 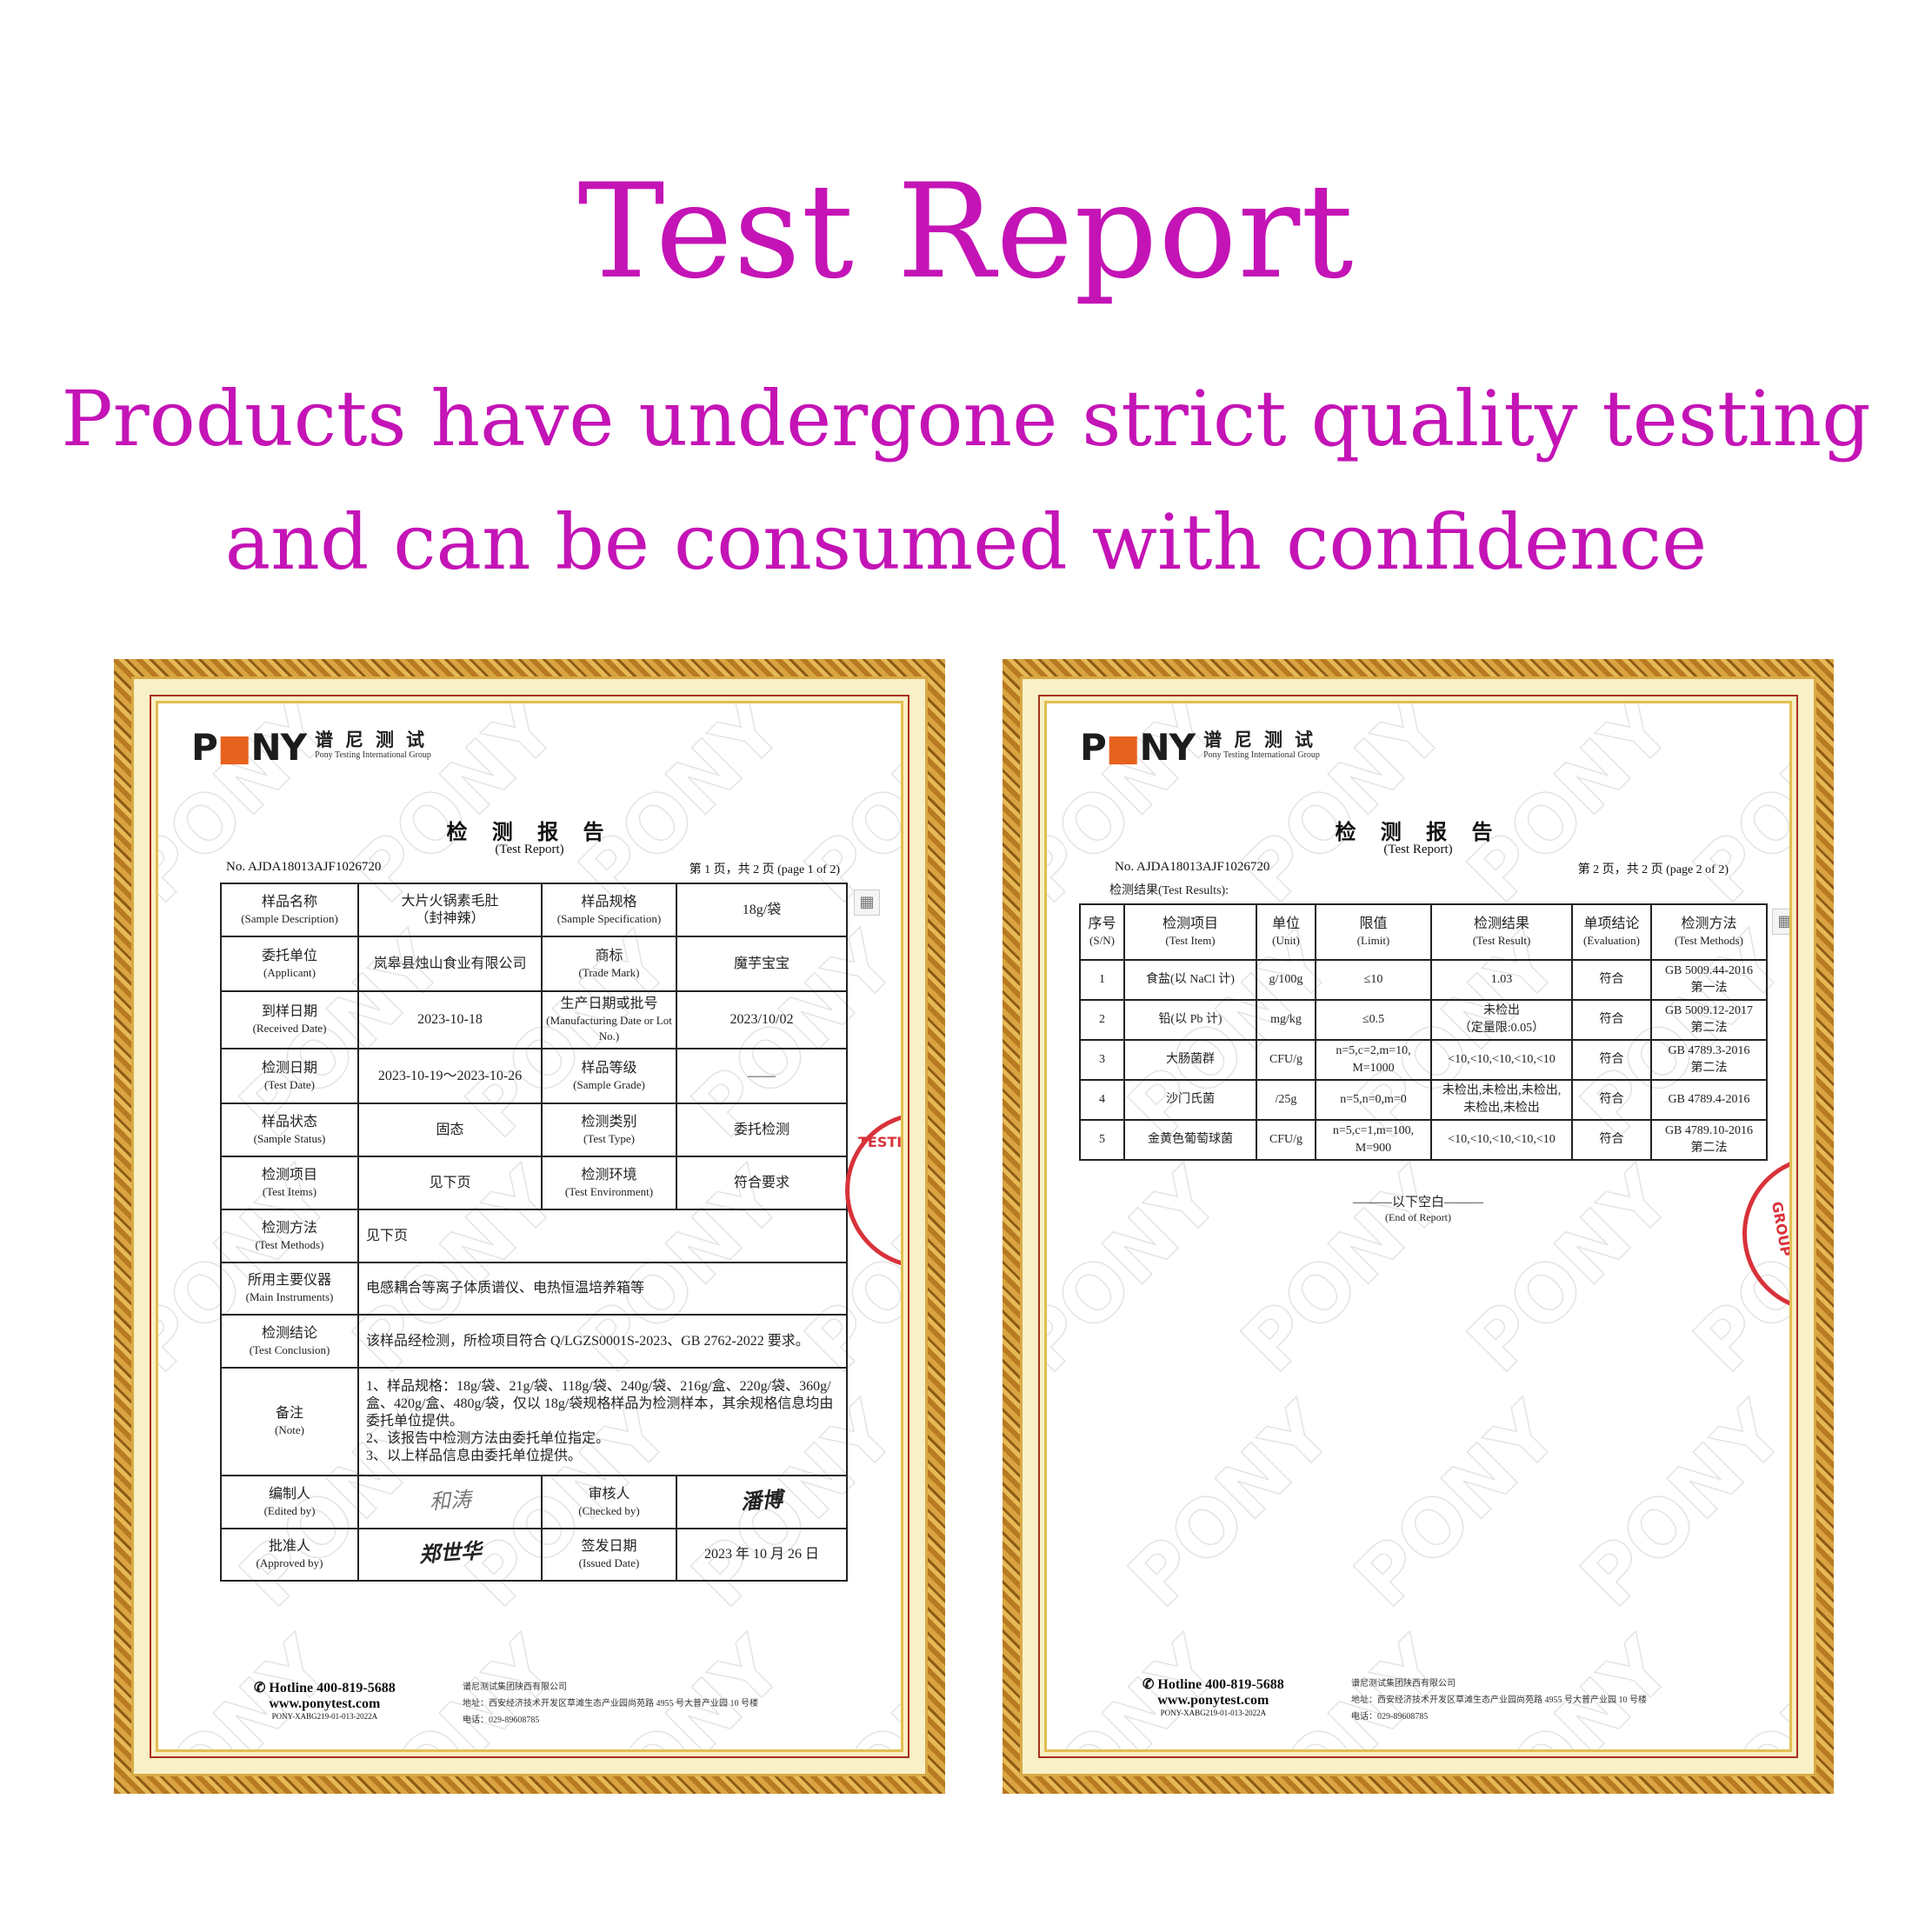 I want to click on table-cell: GB 4789.10-2016 第二法, so click(x=1709, y=1140).